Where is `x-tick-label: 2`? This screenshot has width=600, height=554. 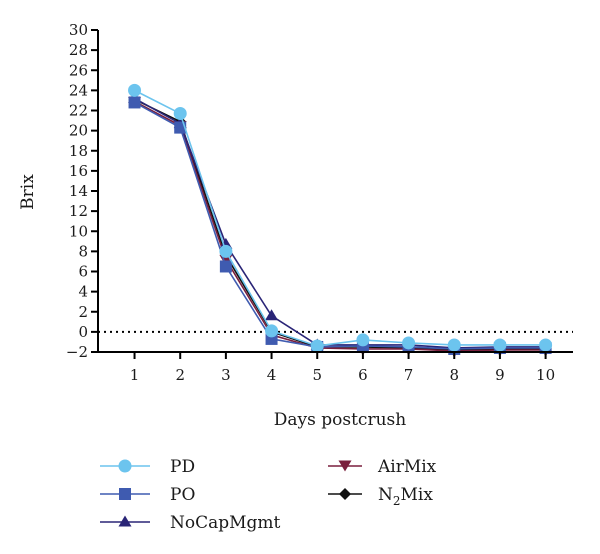 x-tick-label: 2 is located at coordinates (180, 375).